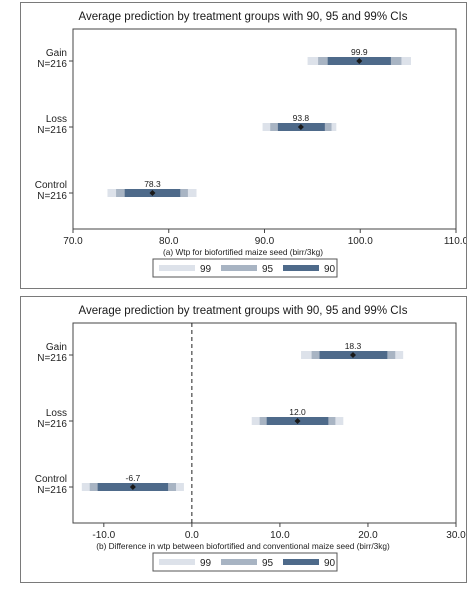 Image resolution: width=474 pixels, height=603 pixels. I want to click on chart-a-legend-label: 90, so click(330, 269).